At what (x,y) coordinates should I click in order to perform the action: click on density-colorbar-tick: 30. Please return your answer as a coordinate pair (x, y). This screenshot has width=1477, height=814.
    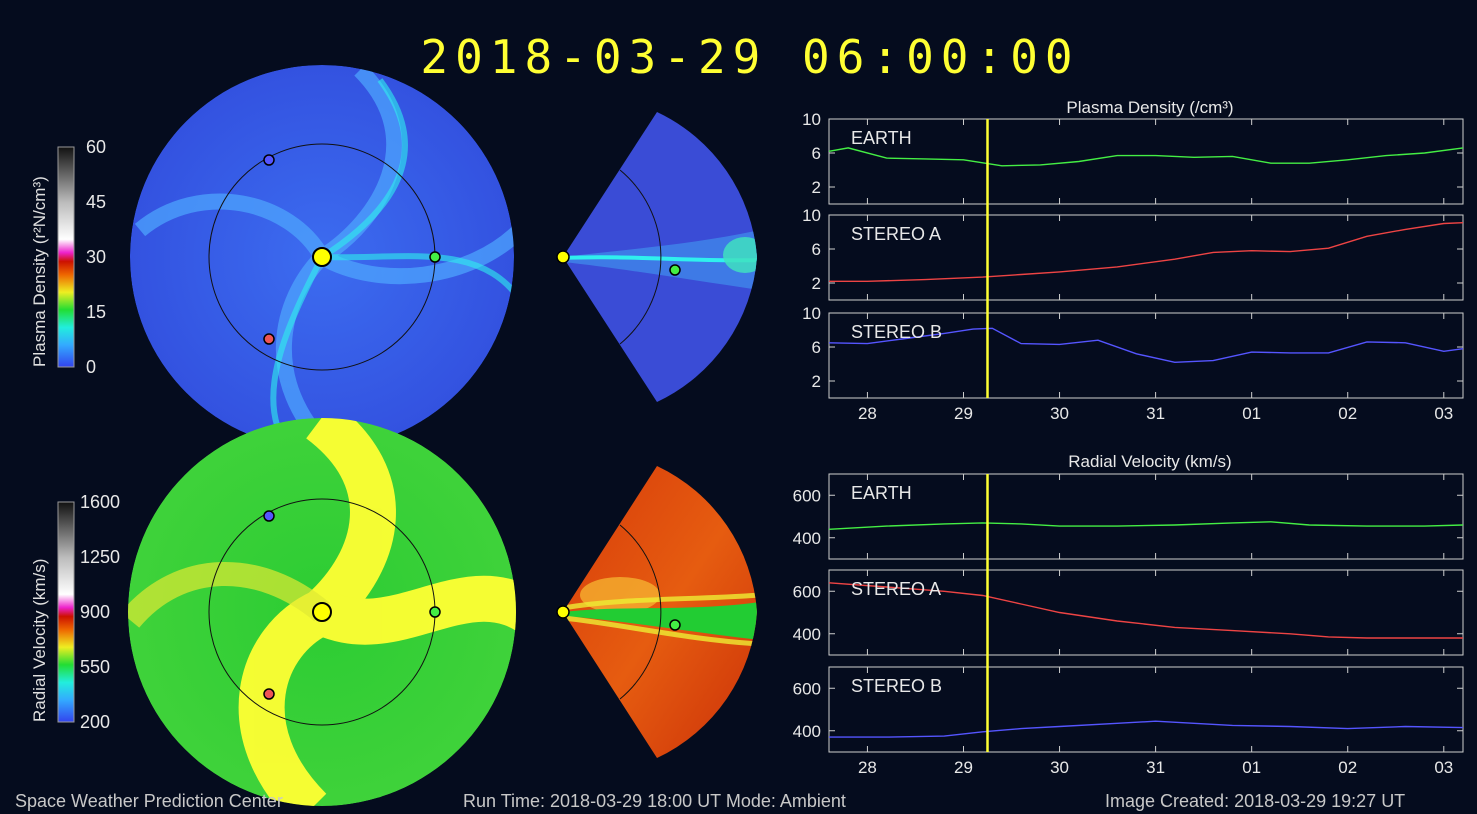
    Looking at the image, I should click on (96, 257).